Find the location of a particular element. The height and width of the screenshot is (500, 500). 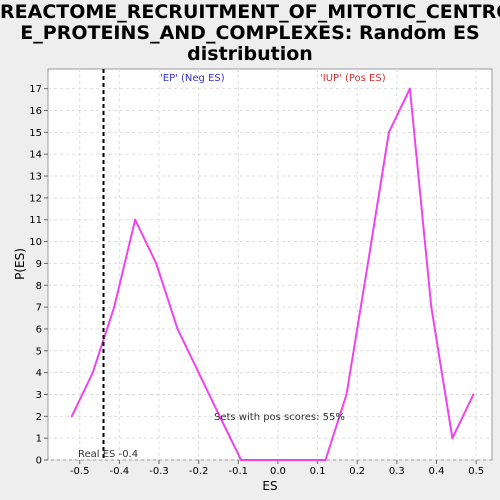

y-tick-label: 17 is located at coordinates (35, 89).